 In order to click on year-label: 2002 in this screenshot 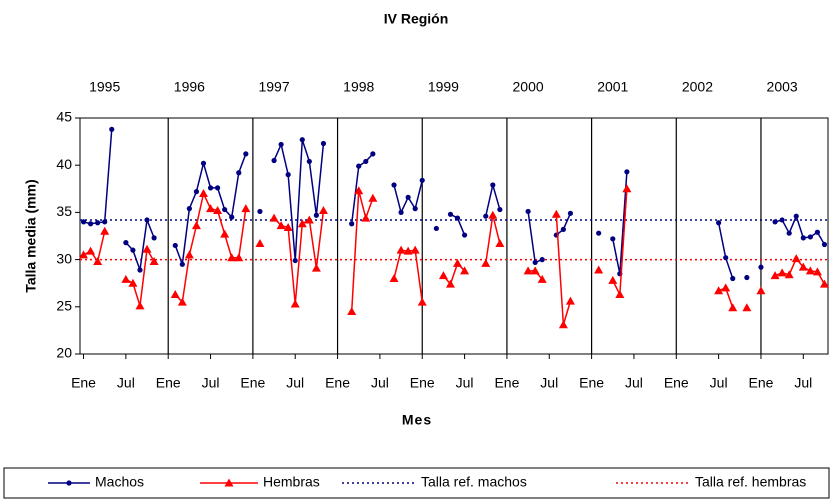, I will do `click(697, 87)`.